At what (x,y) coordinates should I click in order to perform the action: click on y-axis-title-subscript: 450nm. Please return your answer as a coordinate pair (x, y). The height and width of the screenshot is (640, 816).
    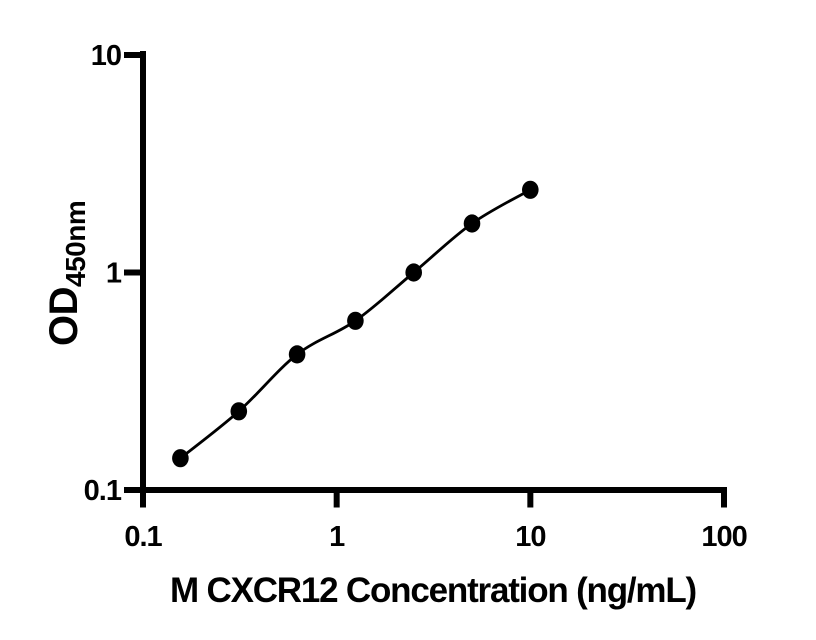
    Looking at the image, I should click on (75, 244).